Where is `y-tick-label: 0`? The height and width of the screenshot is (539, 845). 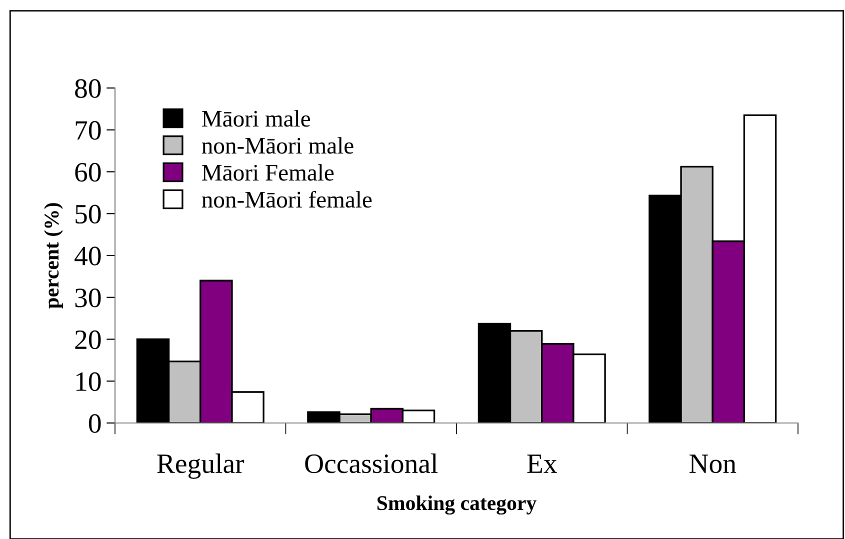 y-tick-label: 0 is located at coordinates (94, 423).